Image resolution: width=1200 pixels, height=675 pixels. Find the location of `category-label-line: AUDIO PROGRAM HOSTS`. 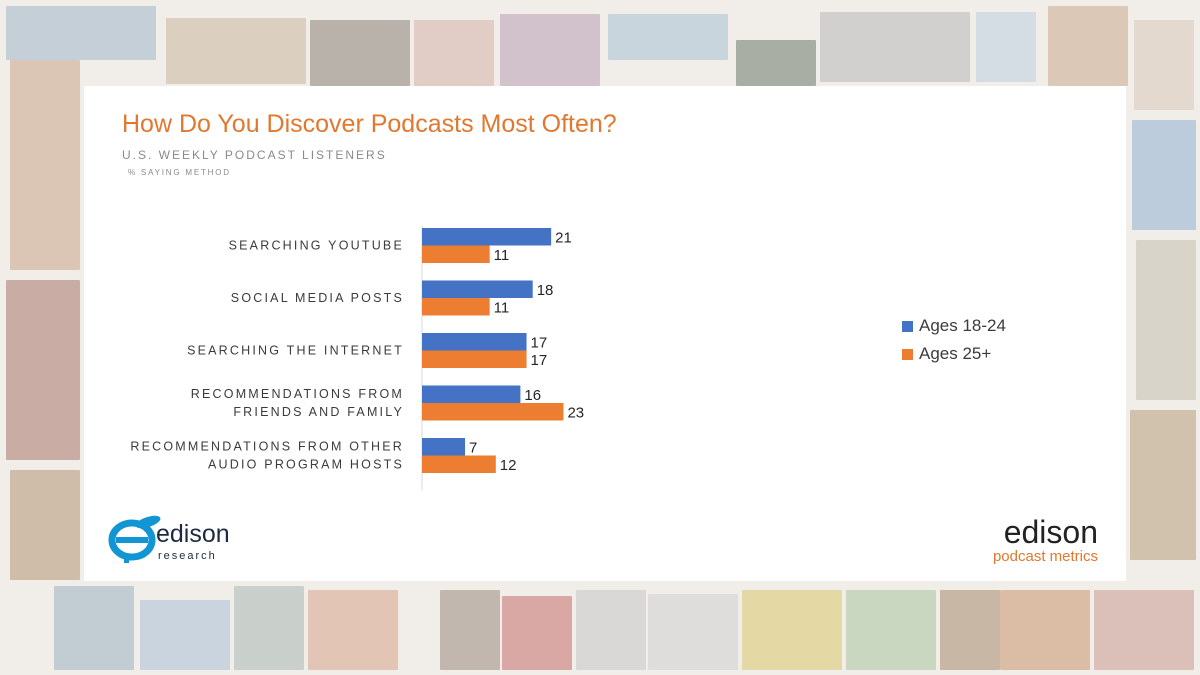

category-label-line: AUDIO PROGRAM HOSTS is located at coordinates (306, 465).